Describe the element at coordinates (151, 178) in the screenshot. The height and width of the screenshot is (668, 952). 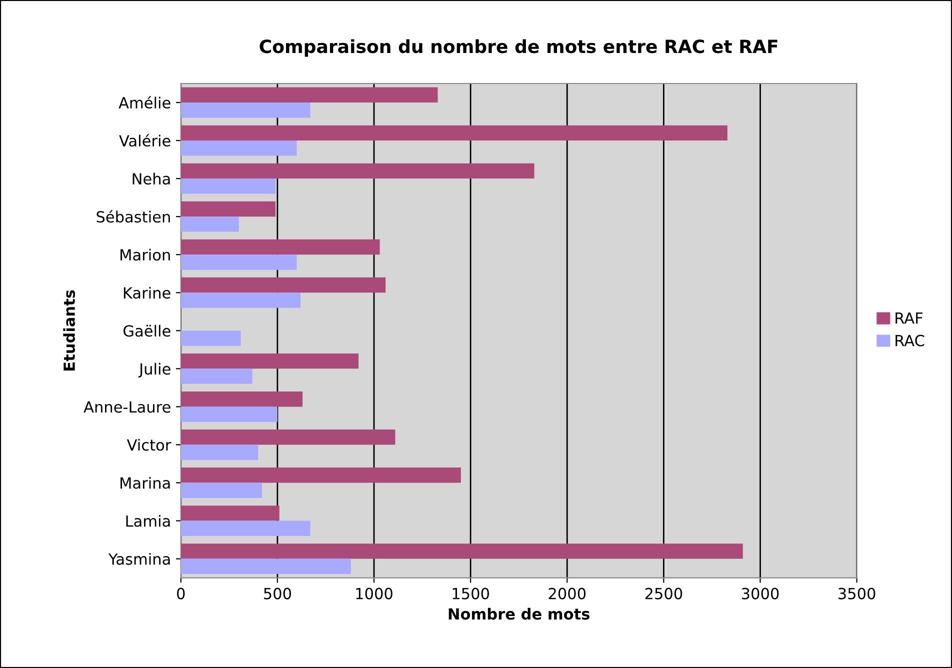
I see `y-tick-label: Neha` at that location.